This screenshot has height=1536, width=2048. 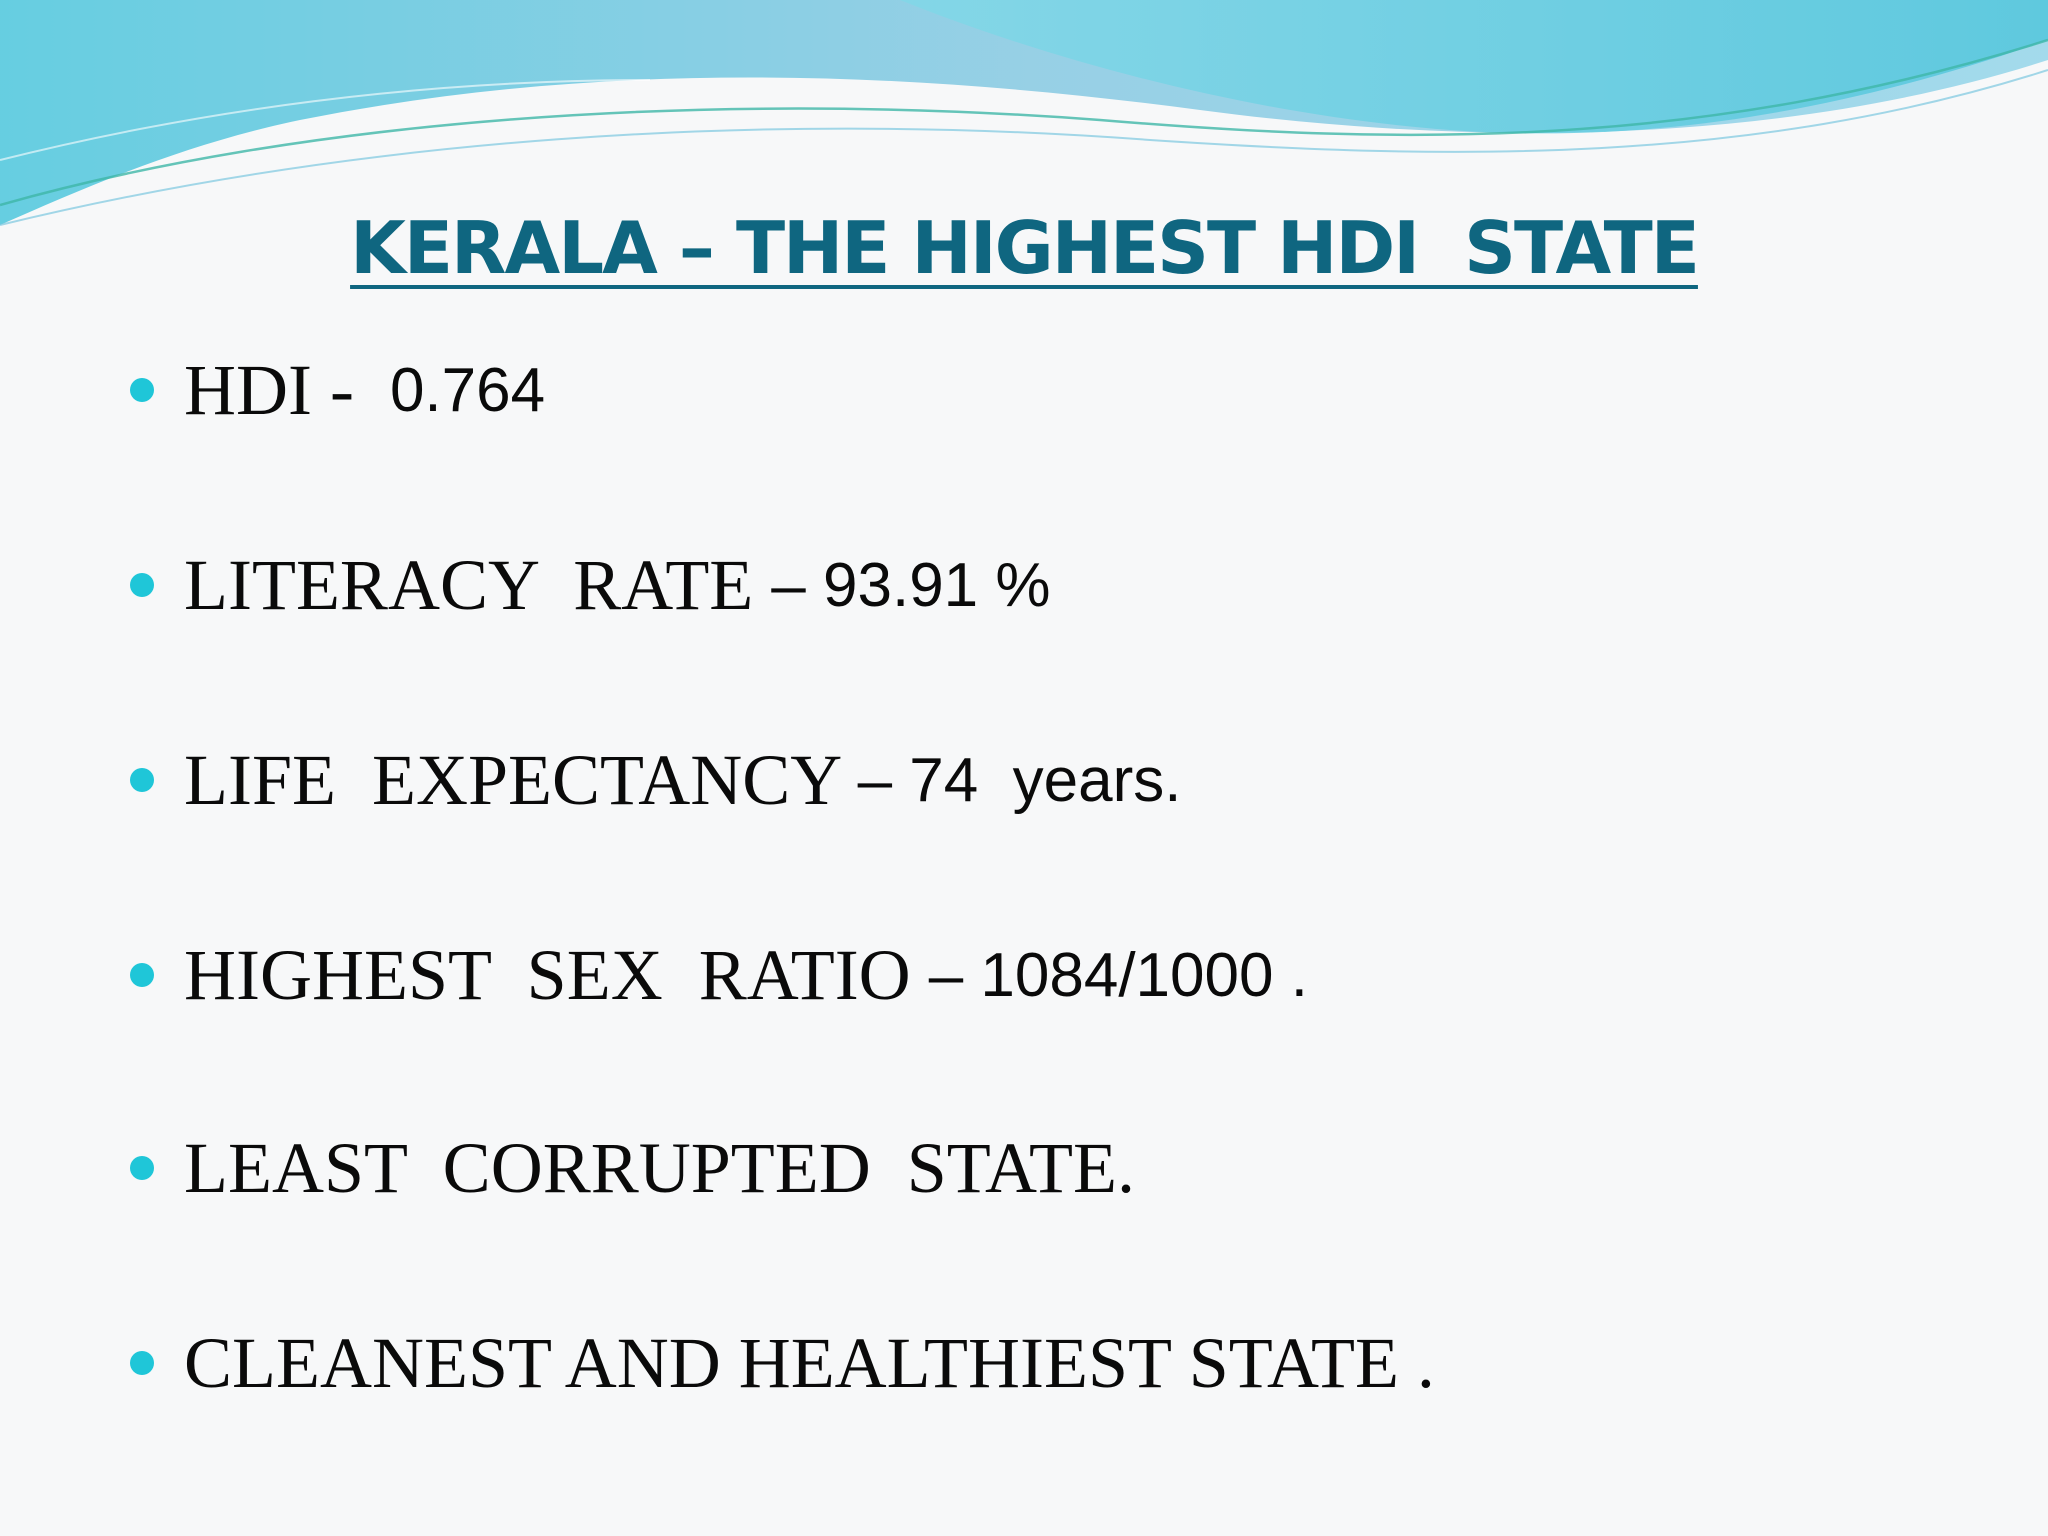 I want to click on slide-title: KERALA – THE HIGHEST HDI STATE, so click(x=1024, y=248).